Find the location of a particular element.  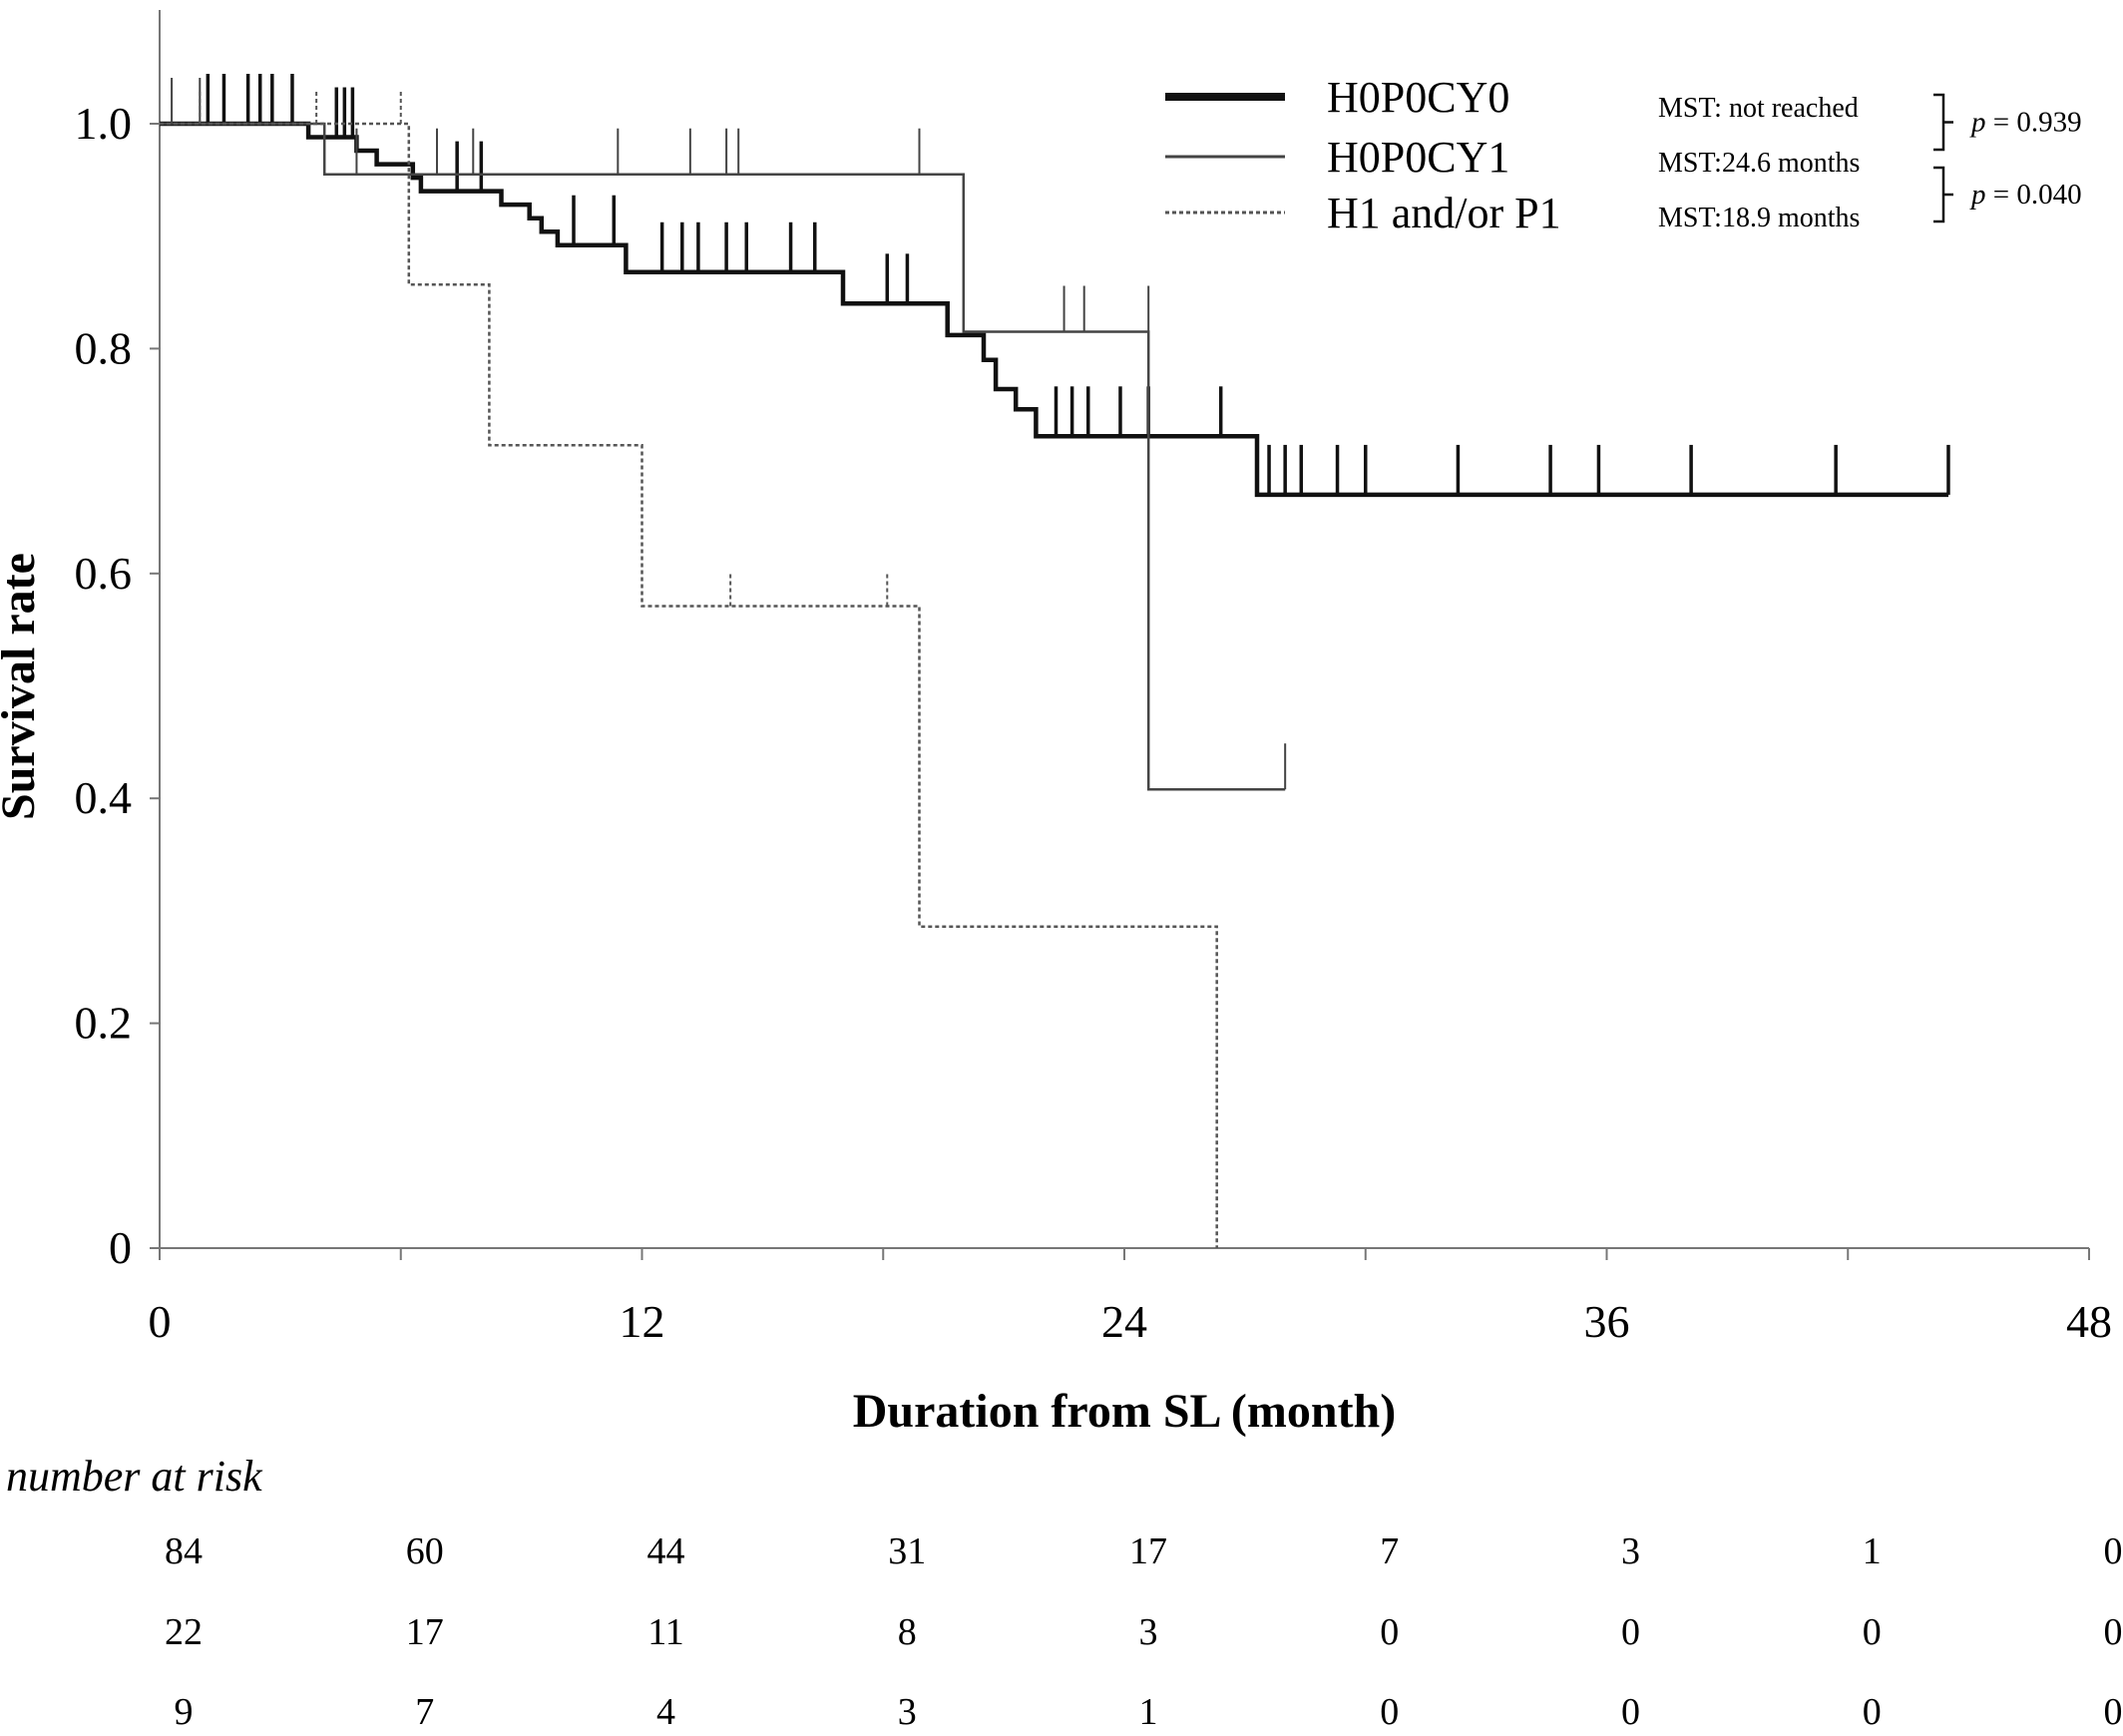

risk-cell: 84 is located at coordinates (184, 1551).